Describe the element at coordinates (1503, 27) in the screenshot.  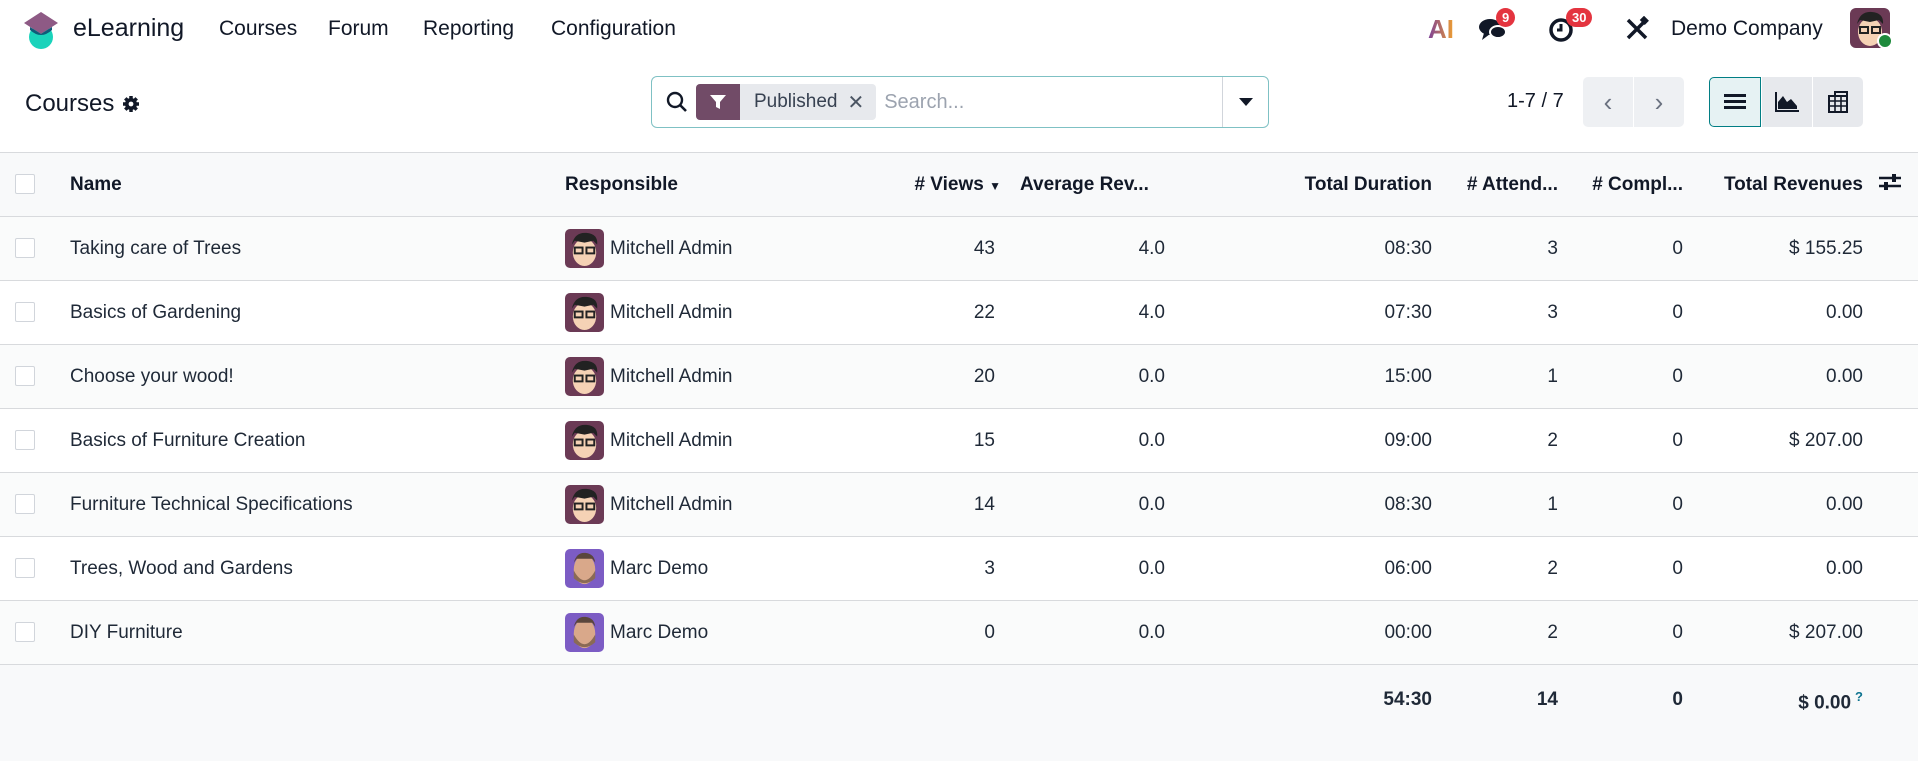
I see `messages-button: 9` at that location.